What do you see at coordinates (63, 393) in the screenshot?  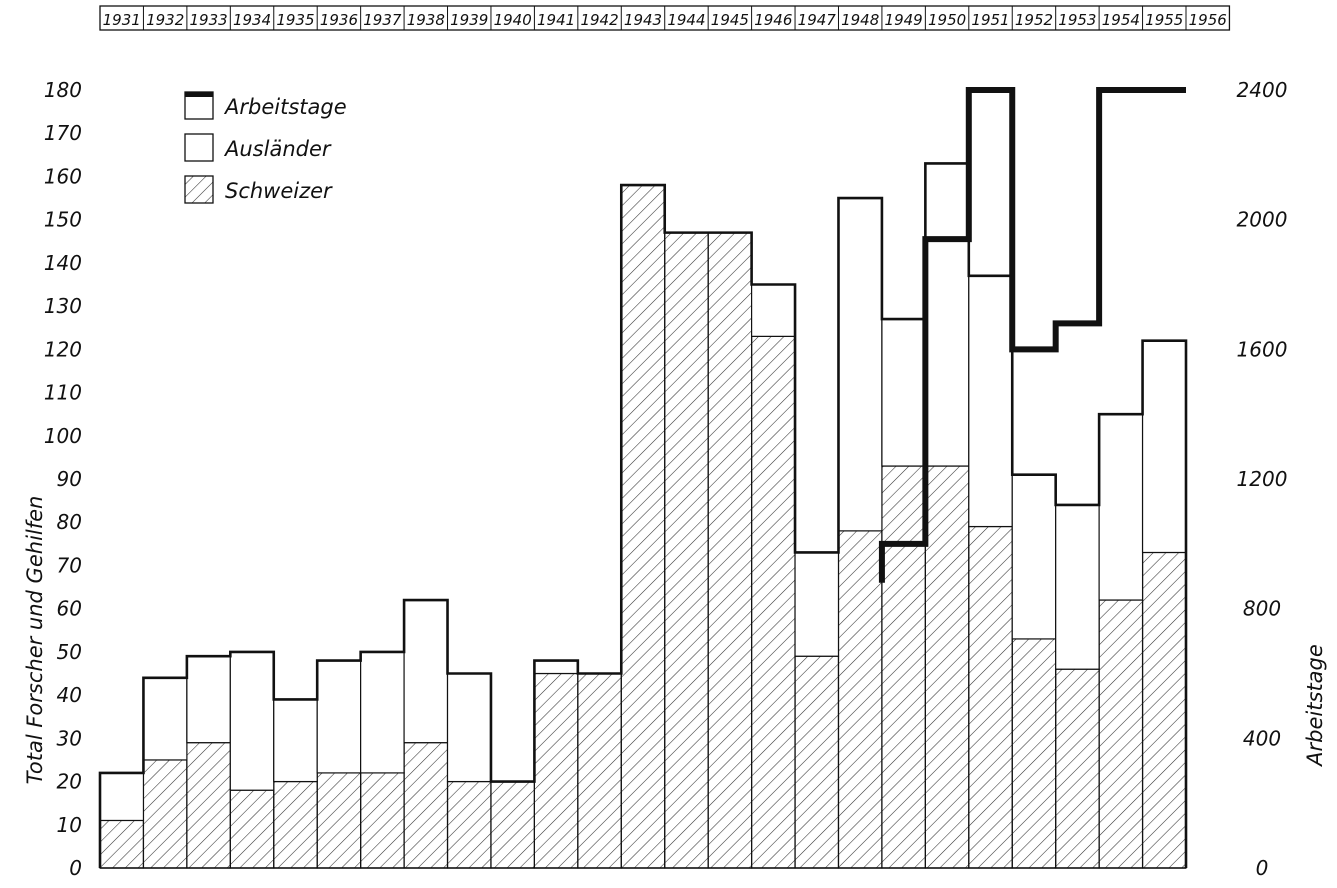 I see `y-tick-left-110: 110` at bounding box center [63, 393].